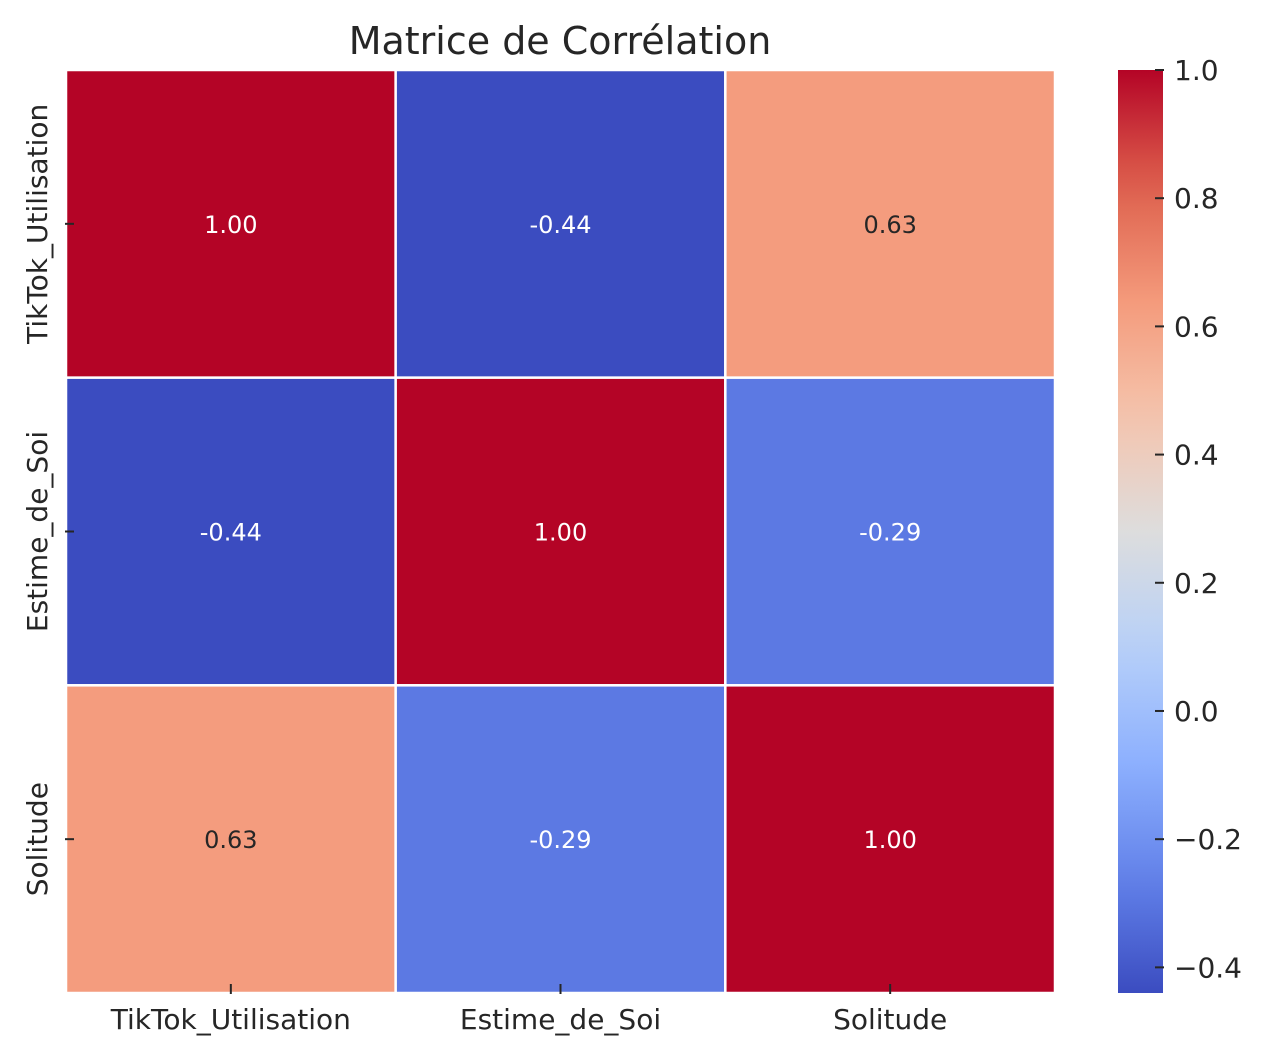  Describe the element at coordinates (1196, 70) in the screenshot. I see `colorbar-tick-label: 1.0` at that location.